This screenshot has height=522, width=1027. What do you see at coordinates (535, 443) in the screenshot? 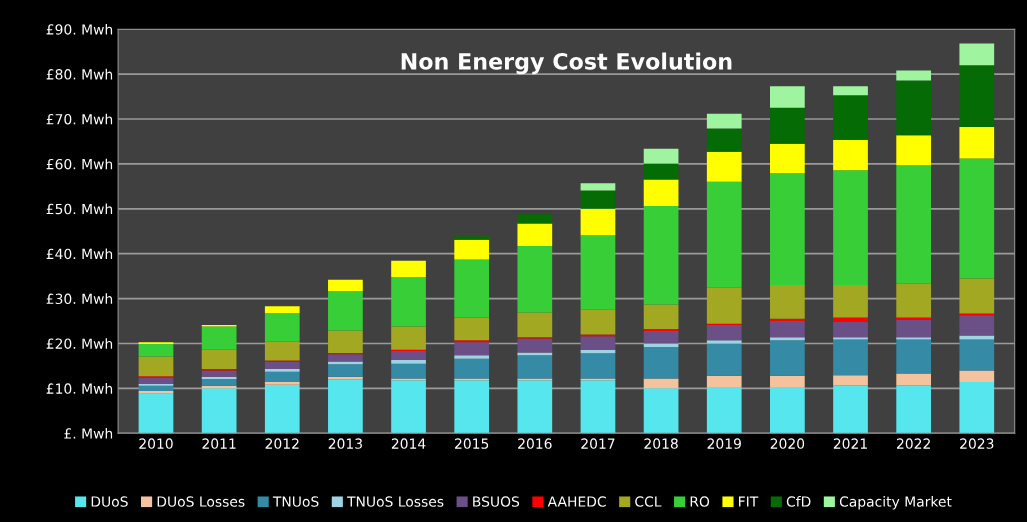
I see `x-tick-label: 2016` at bounding box center [535, 443].